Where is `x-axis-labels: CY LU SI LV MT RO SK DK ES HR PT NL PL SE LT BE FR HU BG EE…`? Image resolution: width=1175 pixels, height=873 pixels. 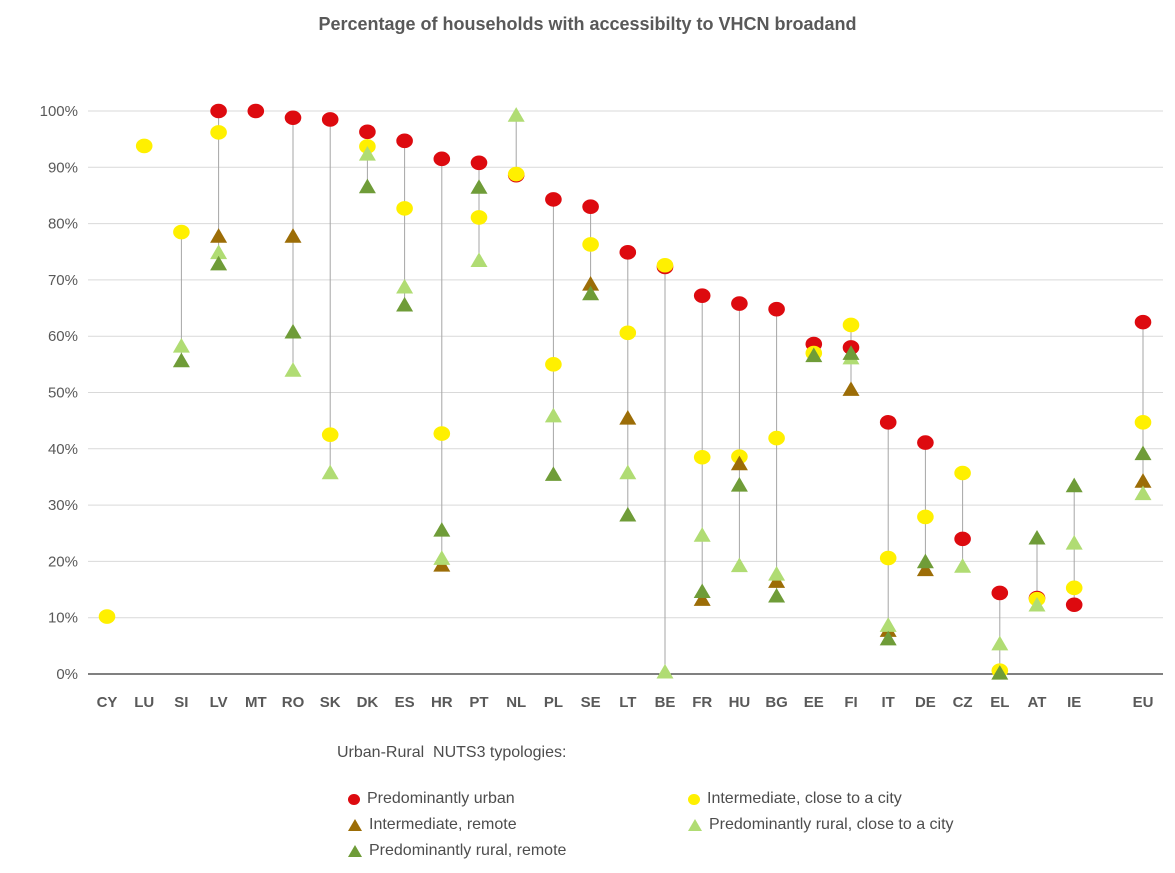
x-axis-labels: CY LU SI LV MT RO SK DK ES HR PT NL PL SE LT BE FR HU BG EE… is located at coordinates (625, 702).